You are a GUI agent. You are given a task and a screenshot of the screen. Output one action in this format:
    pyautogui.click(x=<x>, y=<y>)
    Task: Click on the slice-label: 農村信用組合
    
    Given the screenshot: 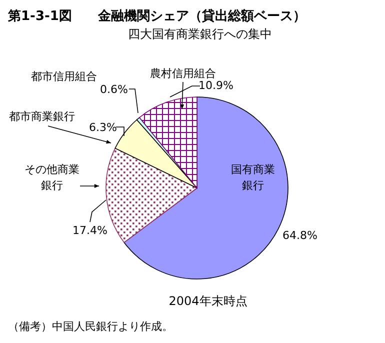 What is the action you would take?
    pyautogui.click(x=183, y=73)
    